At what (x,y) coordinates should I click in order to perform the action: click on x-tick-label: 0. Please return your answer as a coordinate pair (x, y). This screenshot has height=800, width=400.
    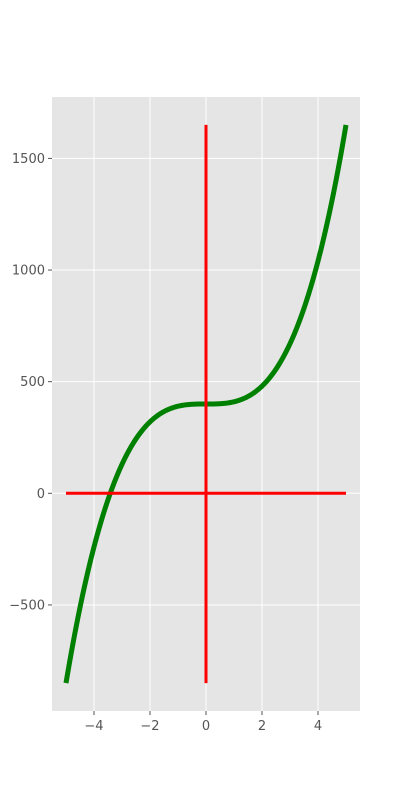
    Looking at the image, I should click on (206, 726).